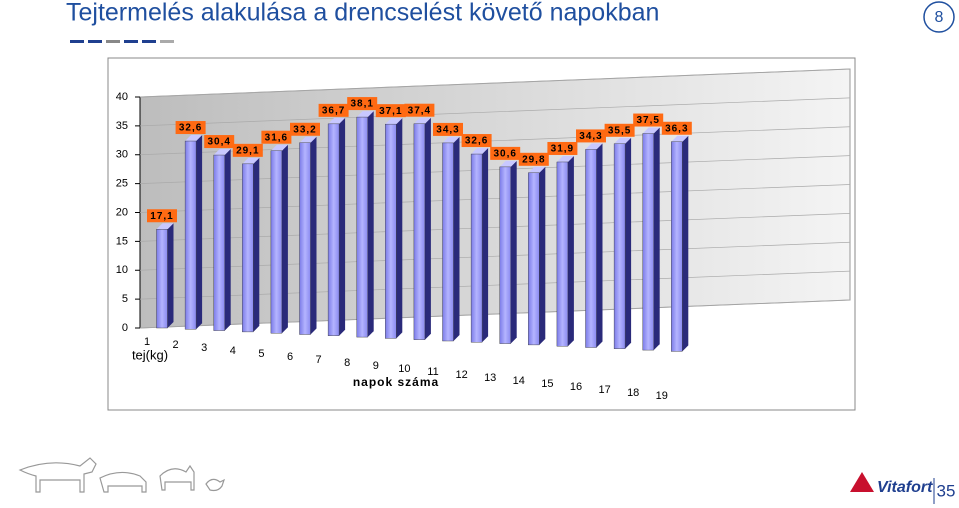  Describe the element at coordinates (122, 155) in the screenshot. I see `y-tick-label: 30` at that location.